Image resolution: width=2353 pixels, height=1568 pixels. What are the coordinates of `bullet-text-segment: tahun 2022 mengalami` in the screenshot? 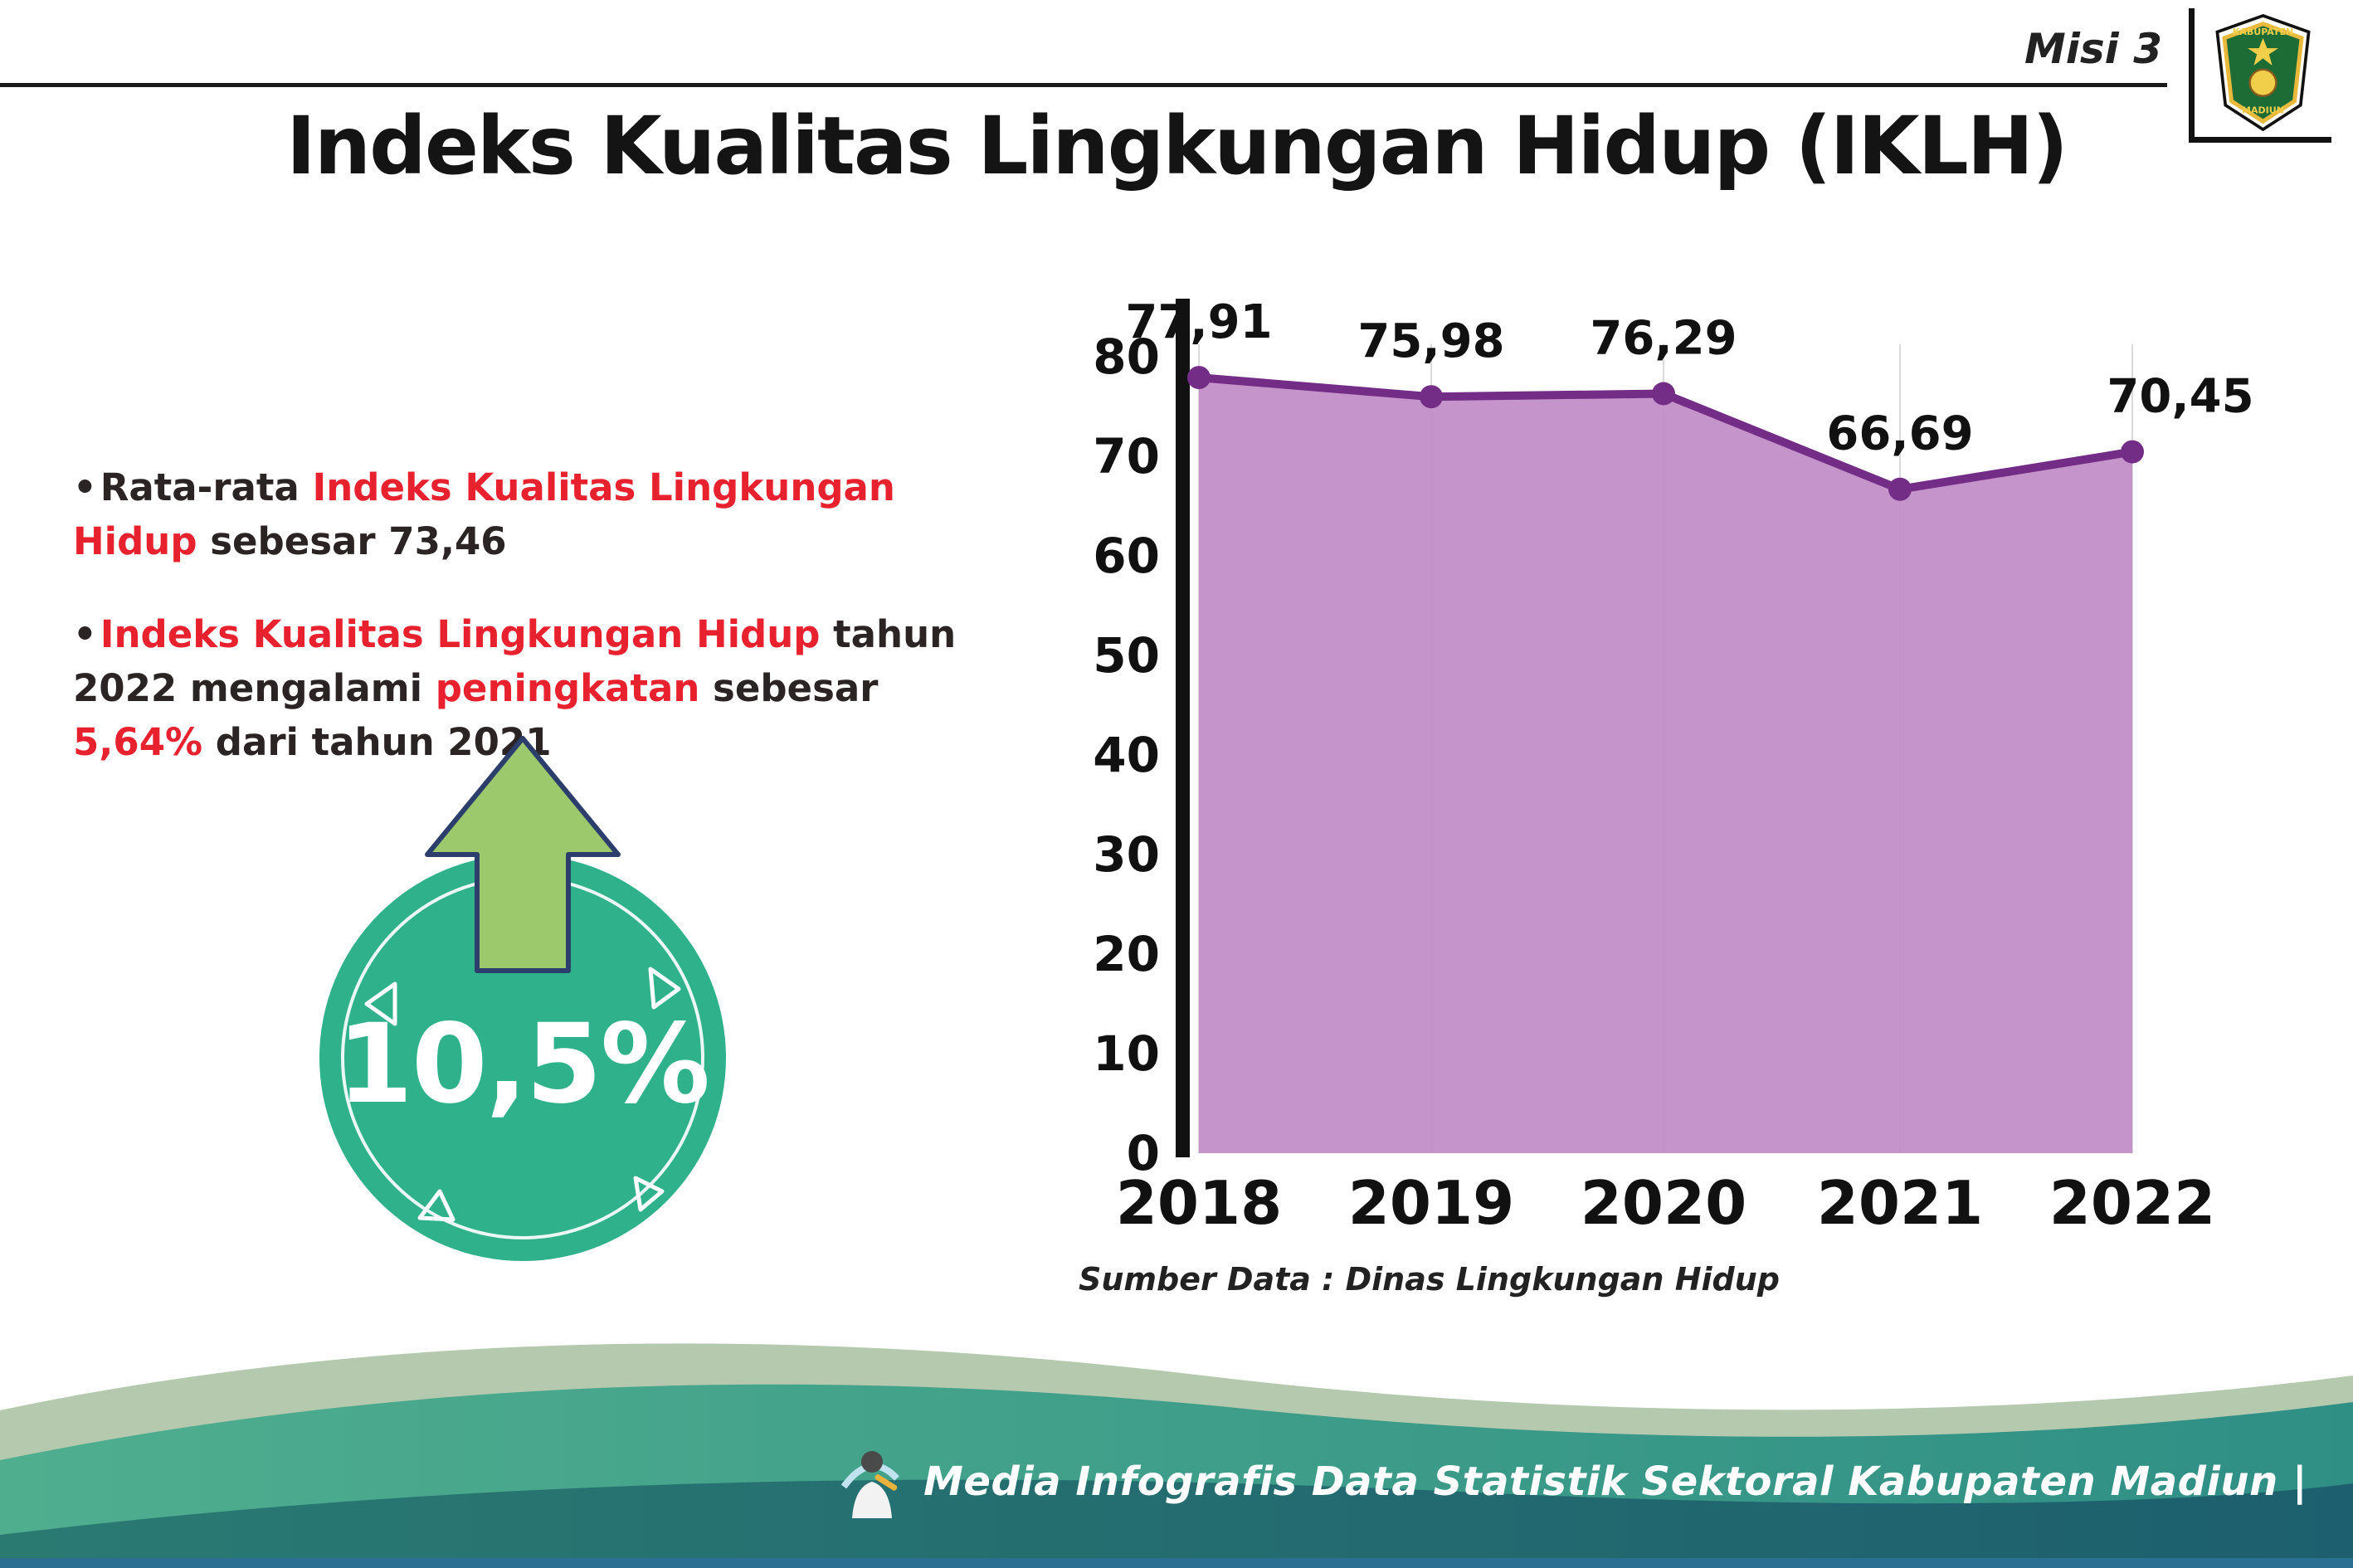 It's located at (515, 660).